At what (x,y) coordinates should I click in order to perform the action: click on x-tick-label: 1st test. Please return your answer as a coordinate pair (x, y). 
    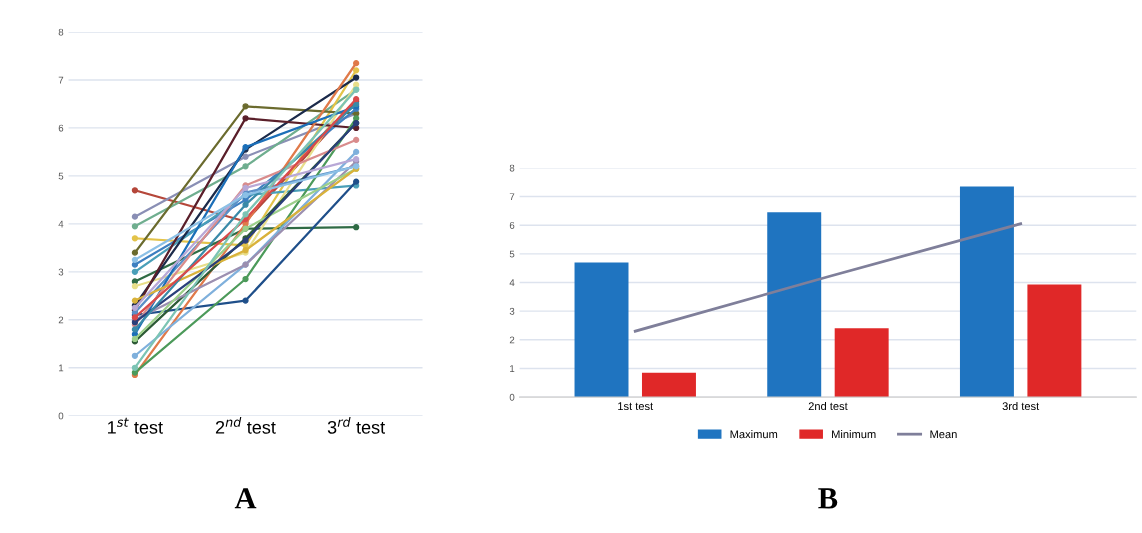
    Looking at the image, I should click on (636, 406).